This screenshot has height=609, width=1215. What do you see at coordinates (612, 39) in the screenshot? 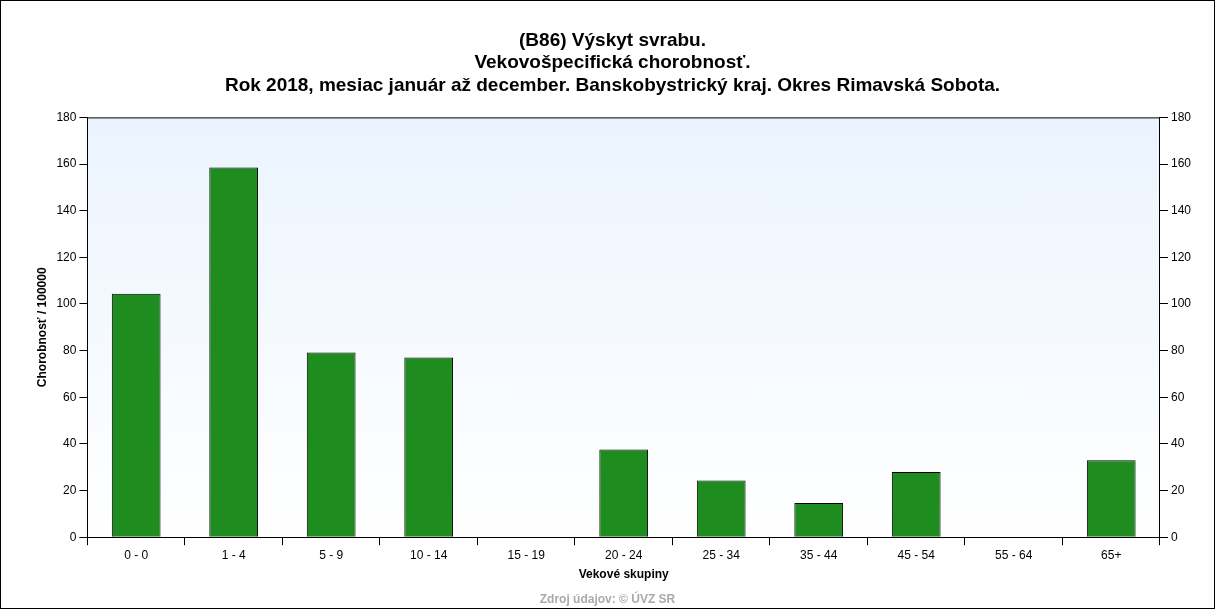
I see `chart-title: (B86) Výskyt svrabu.` at bounding box center [612, 39].